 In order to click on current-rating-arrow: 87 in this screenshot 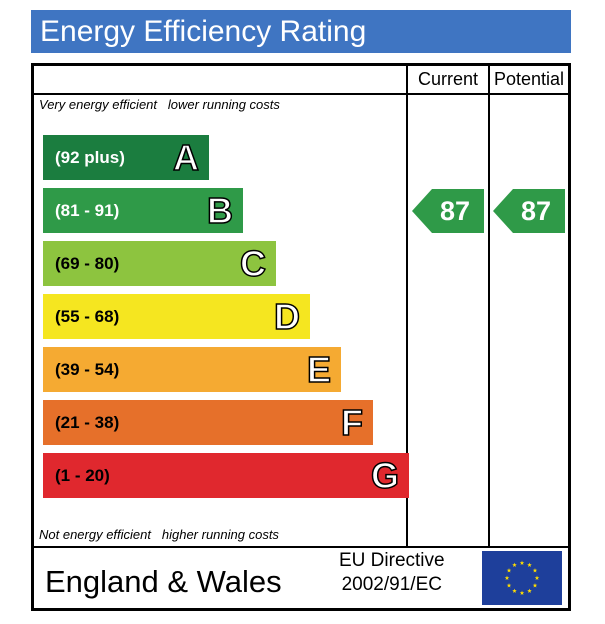, I will do `click(448, 211)`.